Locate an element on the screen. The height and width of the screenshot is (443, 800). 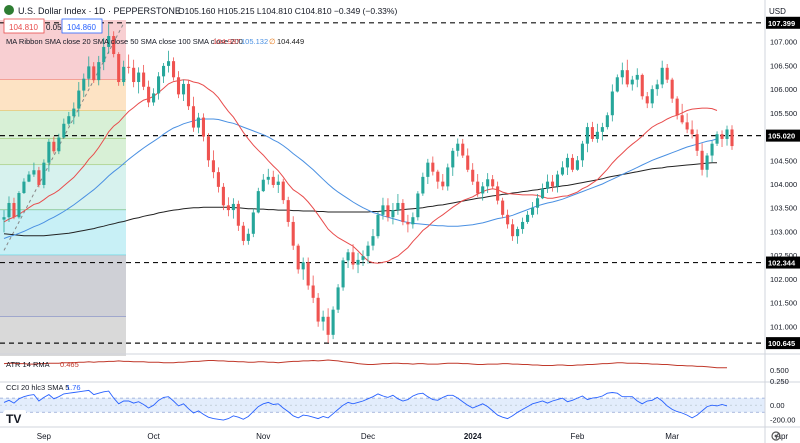
time-axis-label: 2024 is located at coordinates (473, 436).